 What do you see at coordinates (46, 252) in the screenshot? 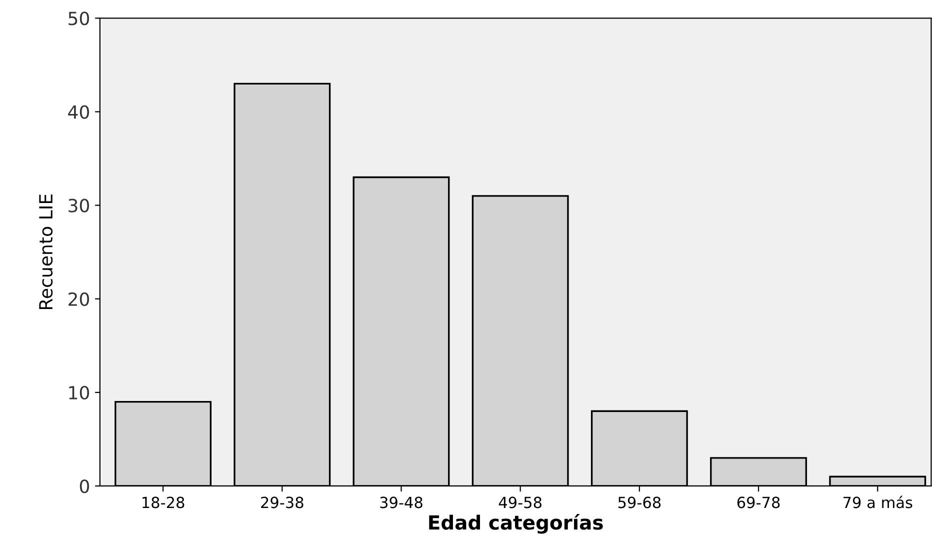
I see `y-axis-title: Recuento LIE` at bounding box center [46, 252].